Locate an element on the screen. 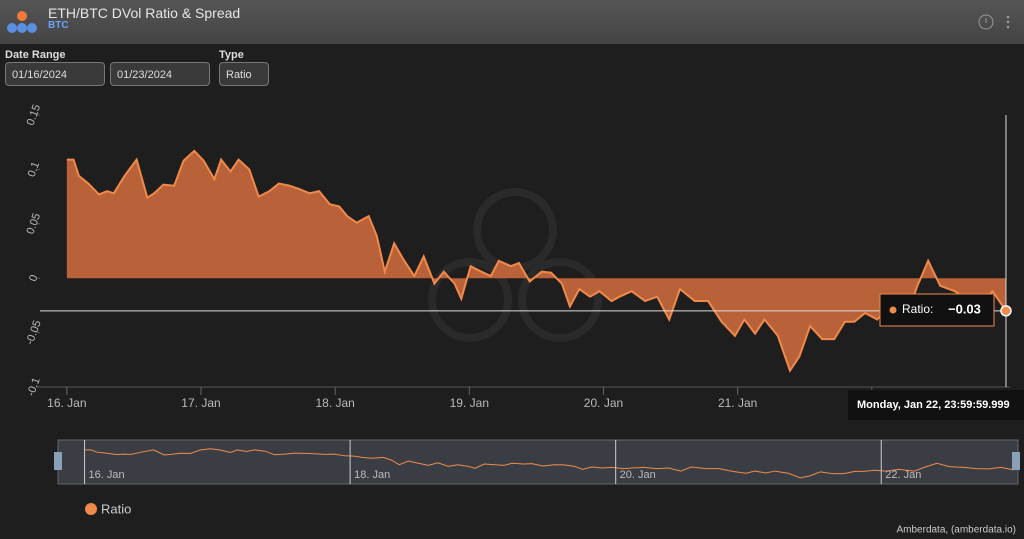  hover-point is located at coordinates (1006, 311).